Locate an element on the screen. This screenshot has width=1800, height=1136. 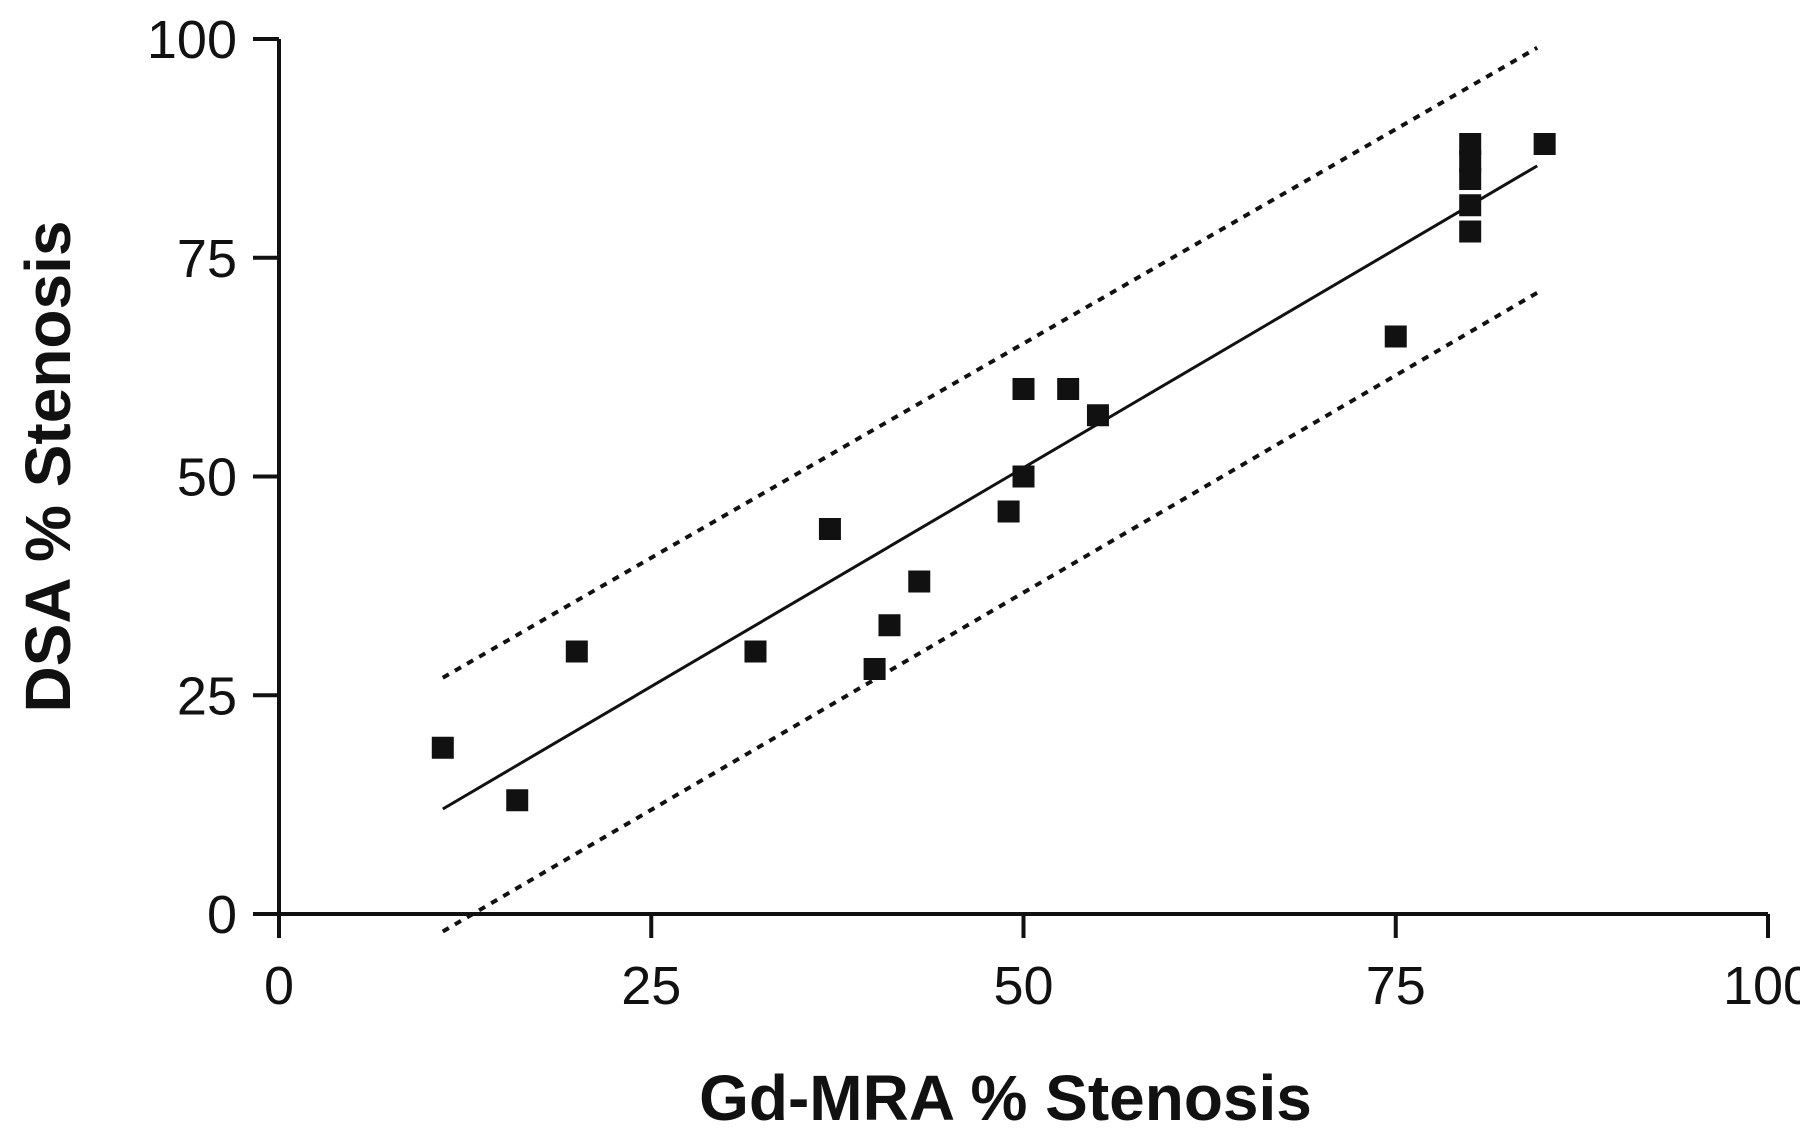
x-tick-label: 100 is located at coordinates (1761, 986).